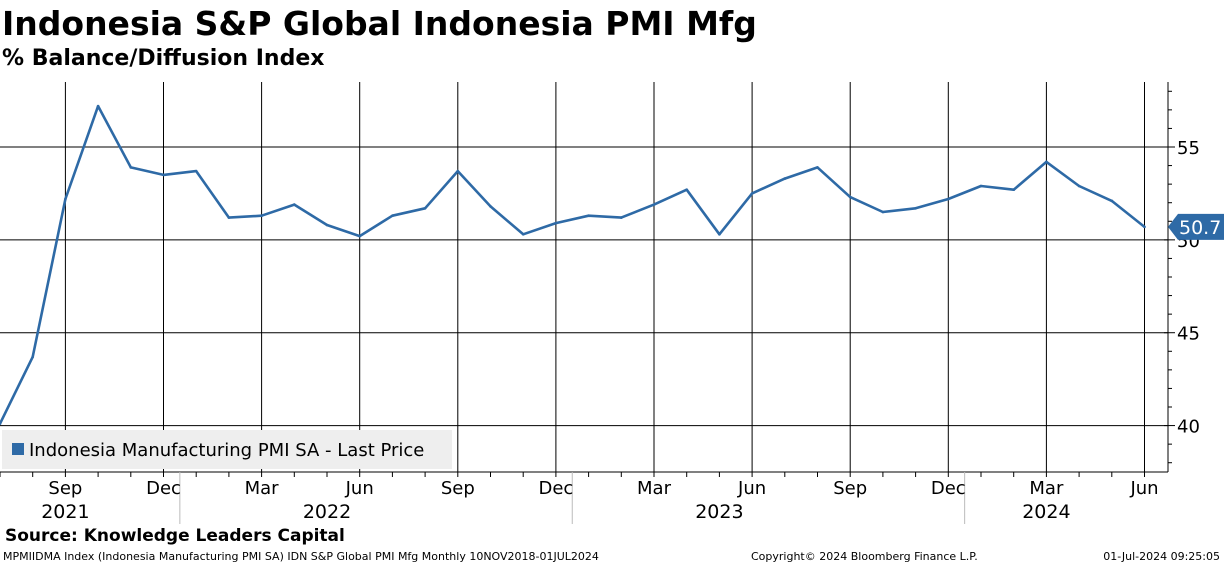  What do you see at coordinates (1046, 512) in the screenshot?
I see `x-year-label-2024: 2024` at bounding box center [1046, 512].